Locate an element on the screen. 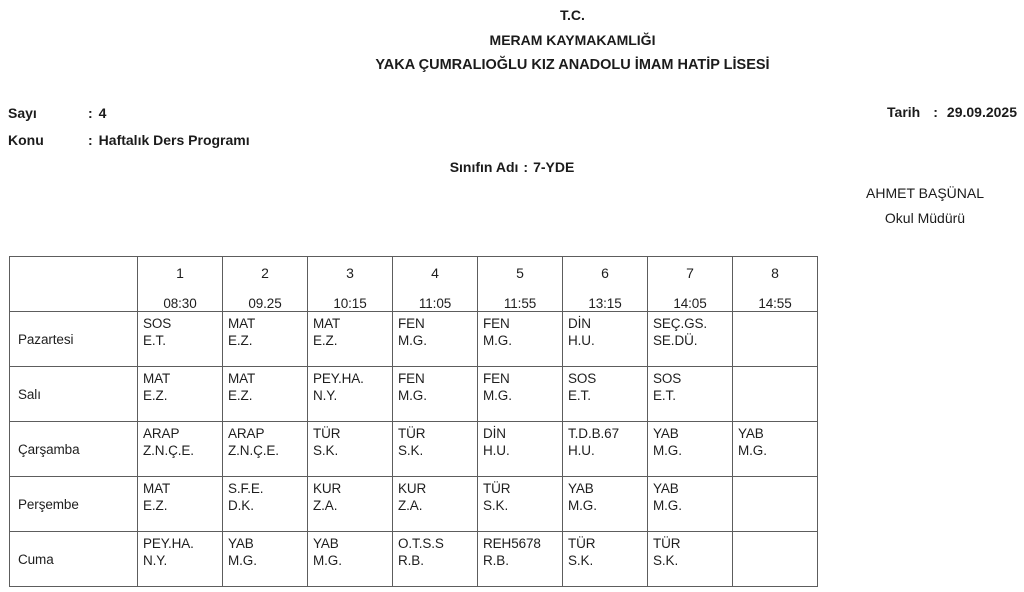 The image size is (1024, 592). konu-label: Konu is located at coordinates (26, 140).